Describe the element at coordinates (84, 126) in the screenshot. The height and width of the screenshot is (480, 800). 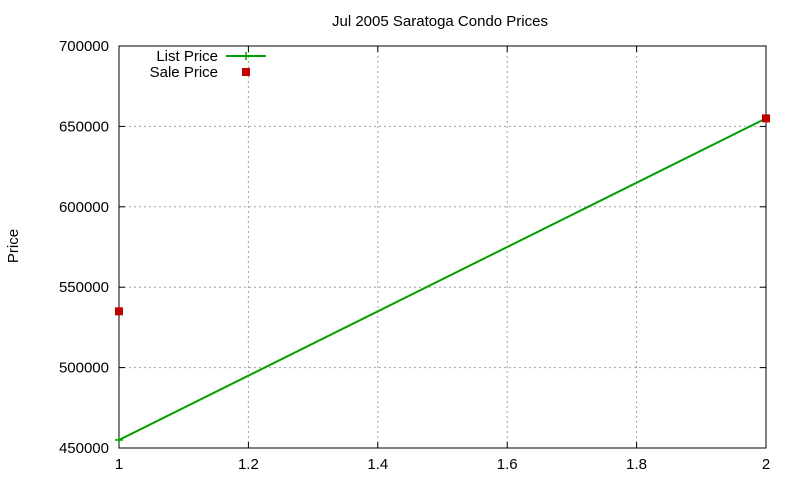
I see `y-tick-label: 650000` at that location.